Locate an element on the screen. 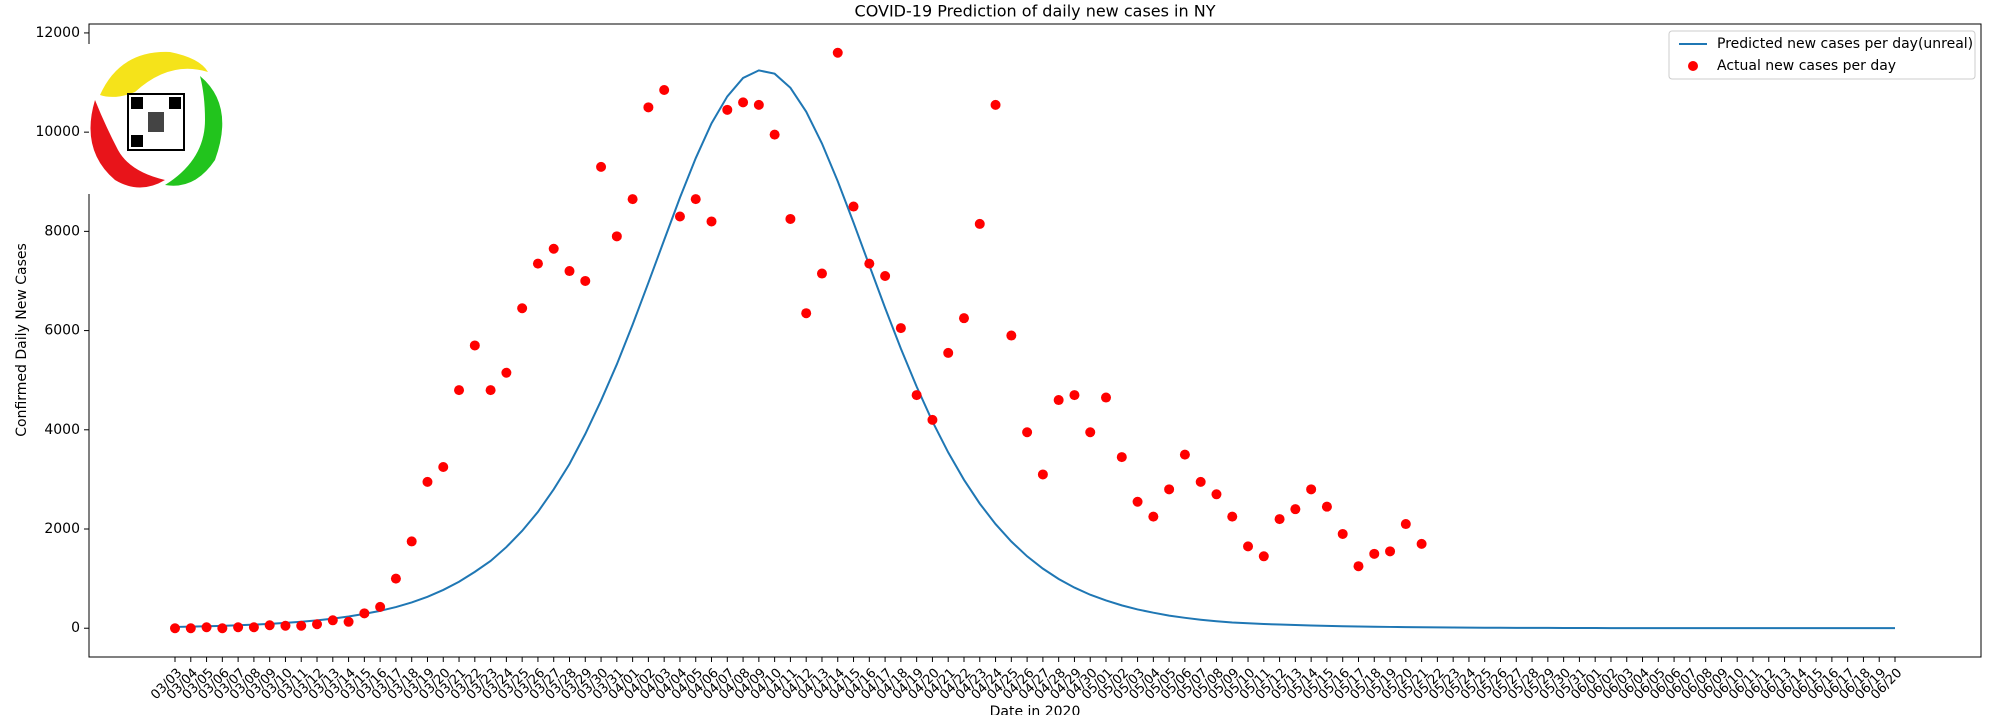  y-tick-label: 0 is located at coordinates (75, 628).